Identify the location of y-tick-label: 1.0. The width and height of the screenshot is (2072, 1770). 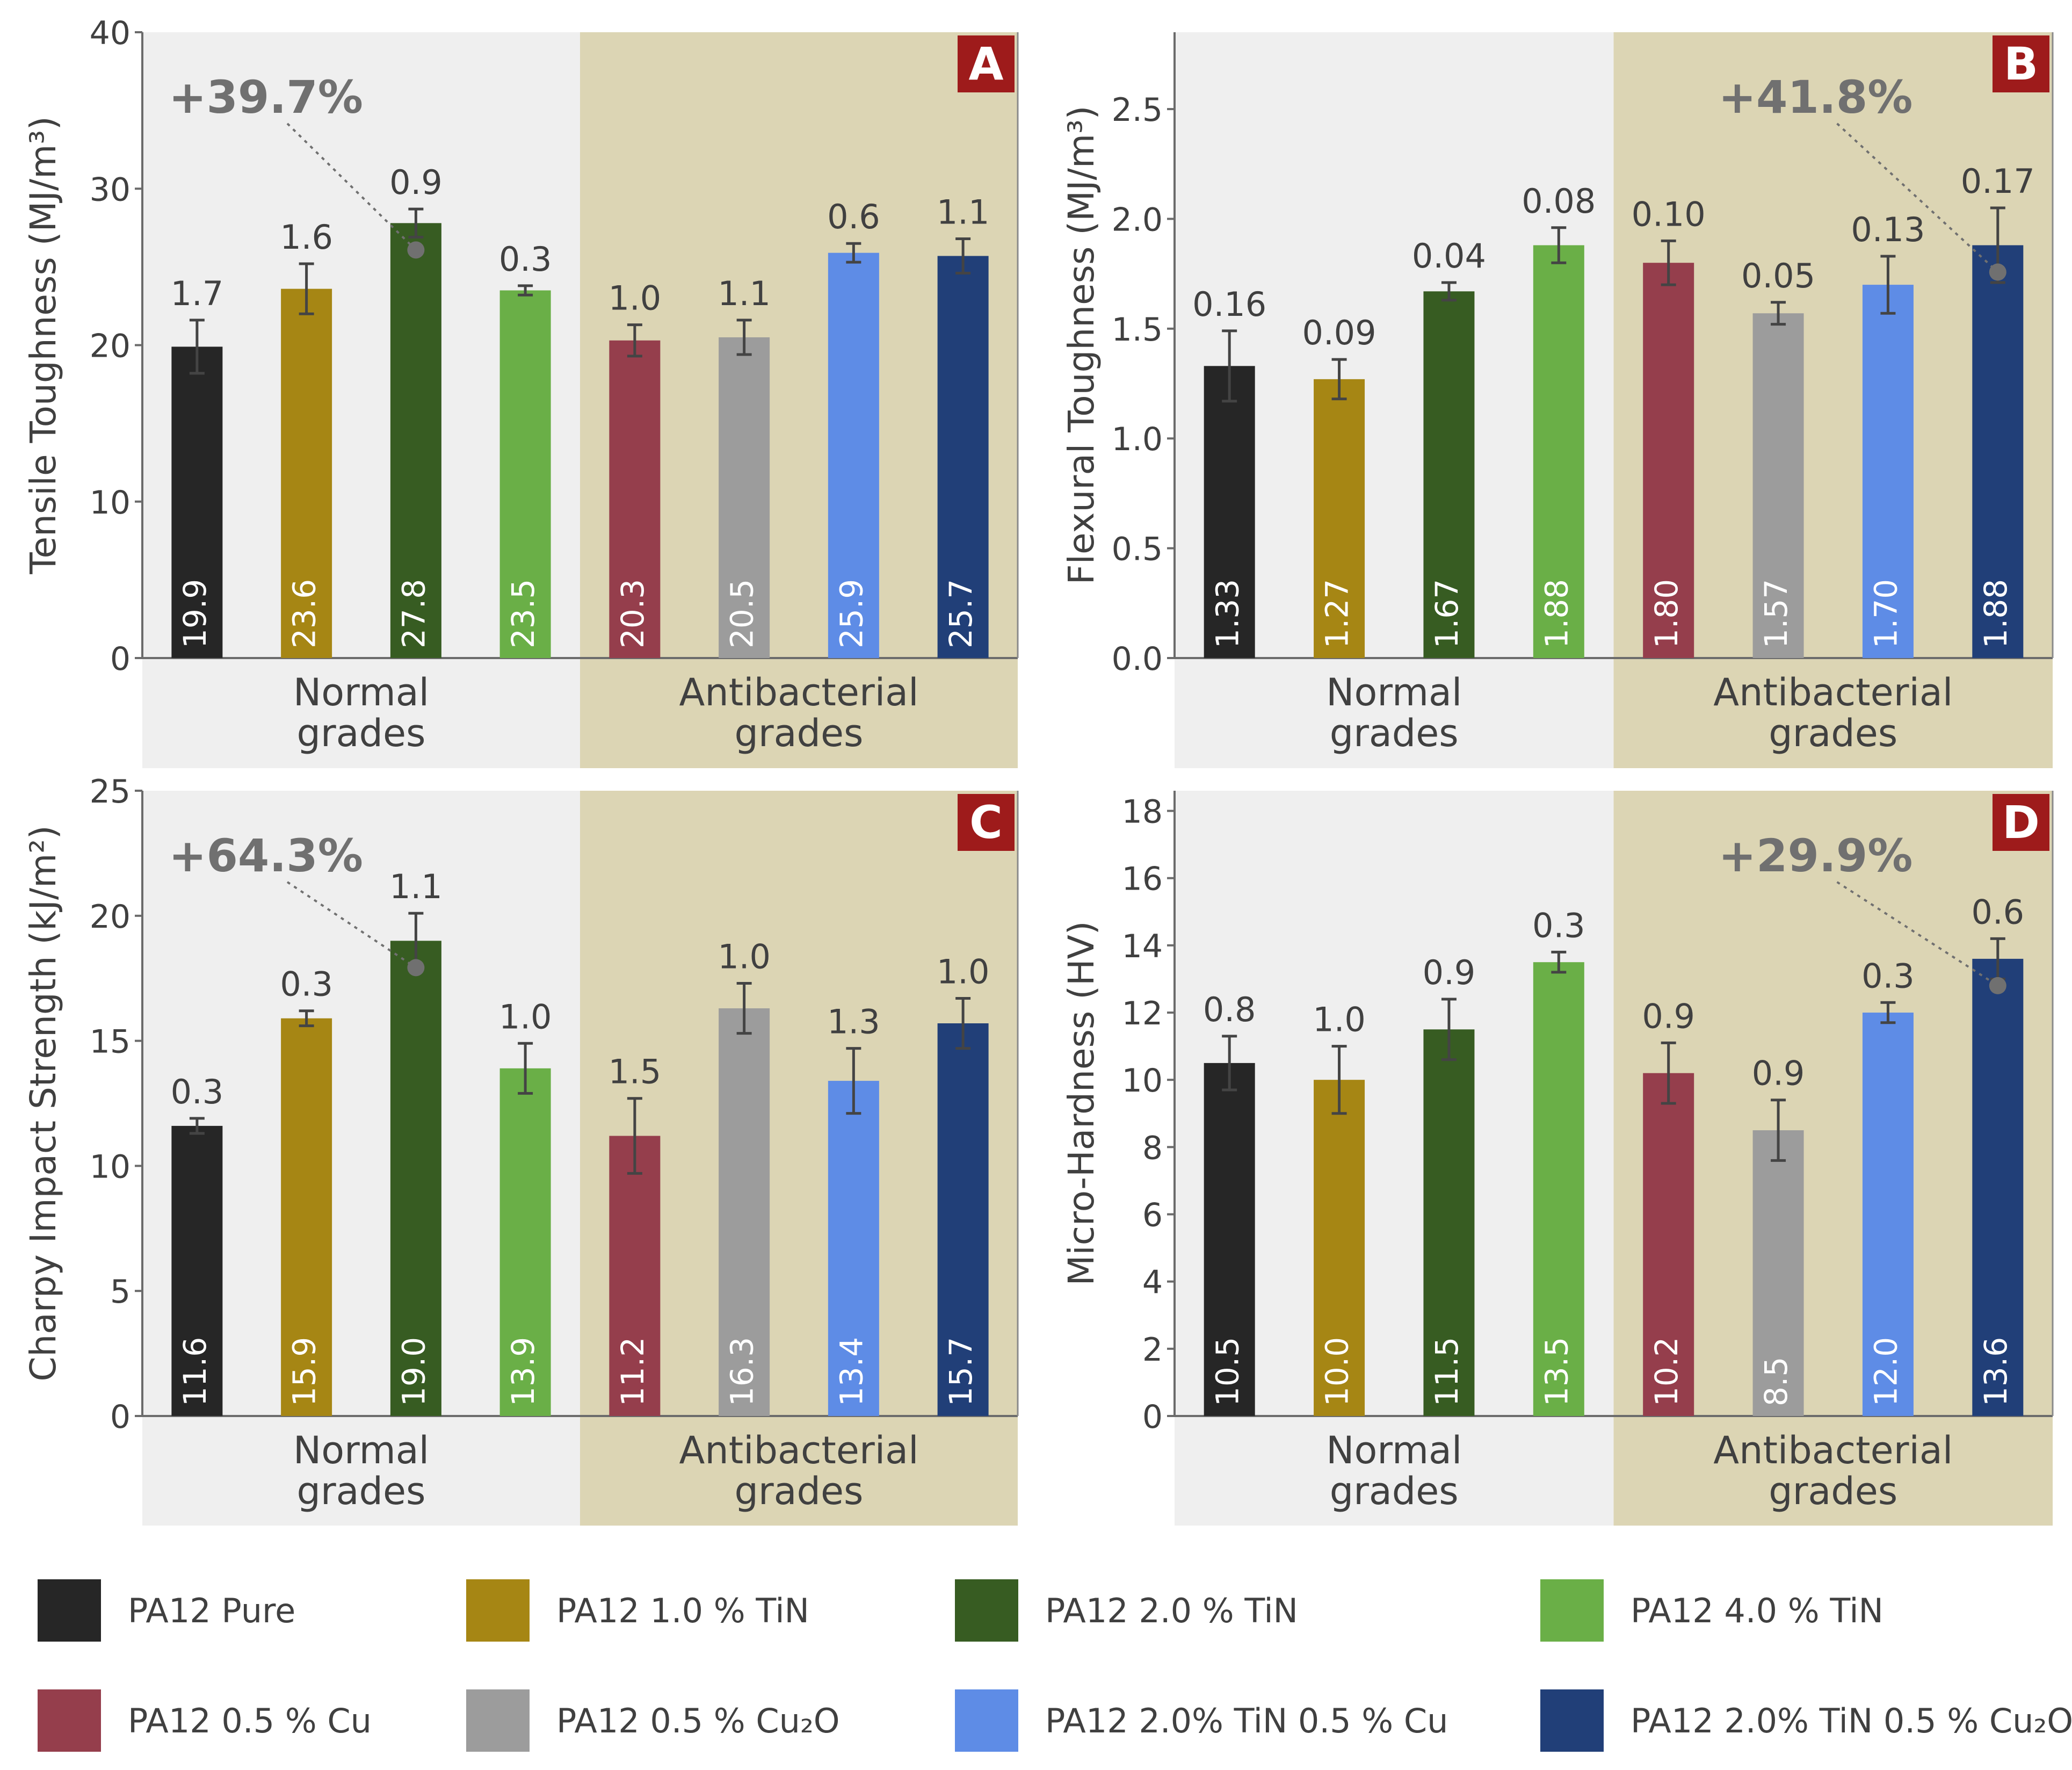
(1138, 439).